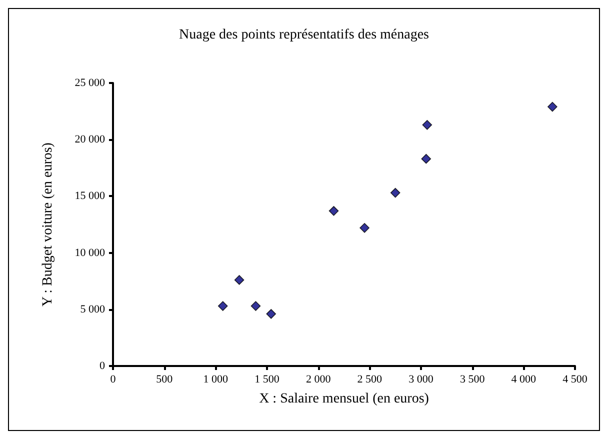 The image size is (610, 441). I want to click on x-tick-label: 3 000, so click(421, 380).